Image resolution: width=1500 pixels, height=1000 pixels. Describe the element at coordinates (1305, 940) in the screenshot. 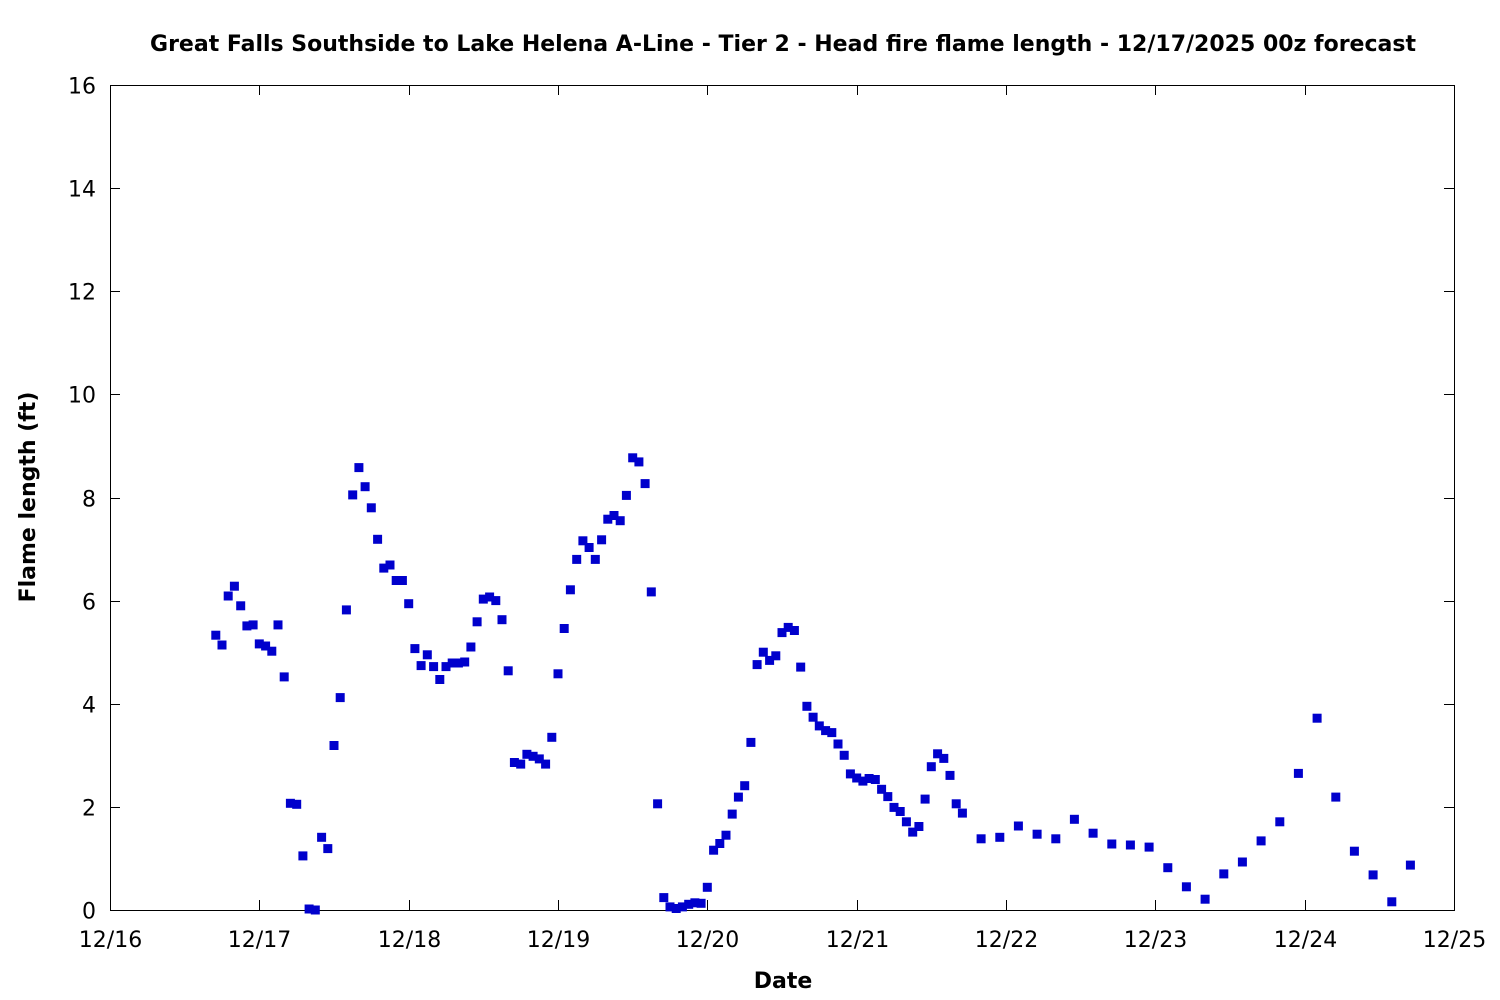

I see `x-tick-label: 12/24` at that location.